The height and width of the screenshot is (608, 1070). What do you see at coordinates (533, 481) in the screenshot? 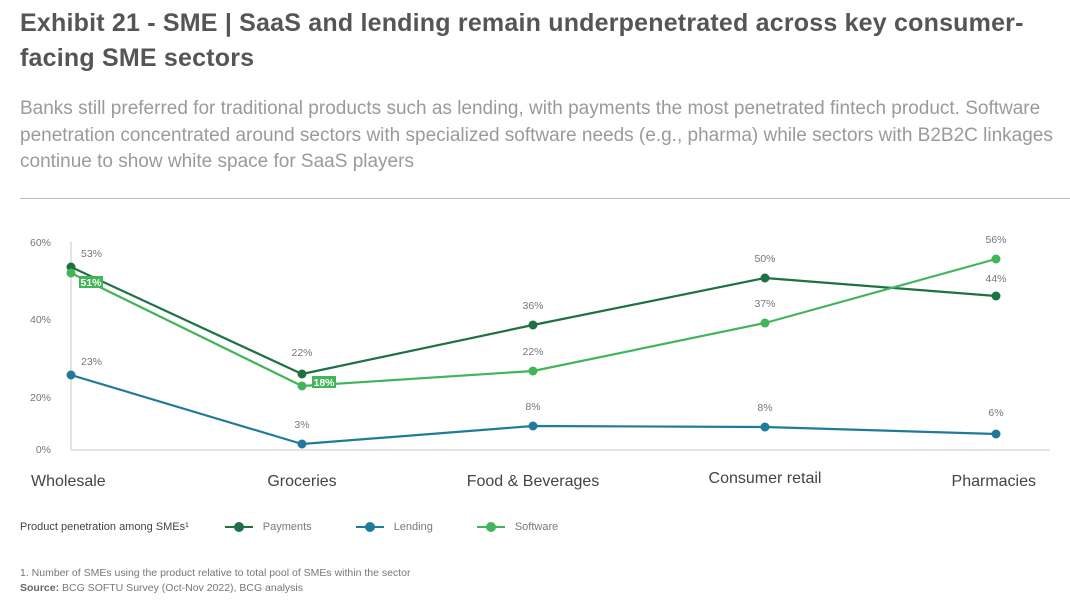
I see `x-category-label: Food & Beverages` at bounding box center [533, 481].